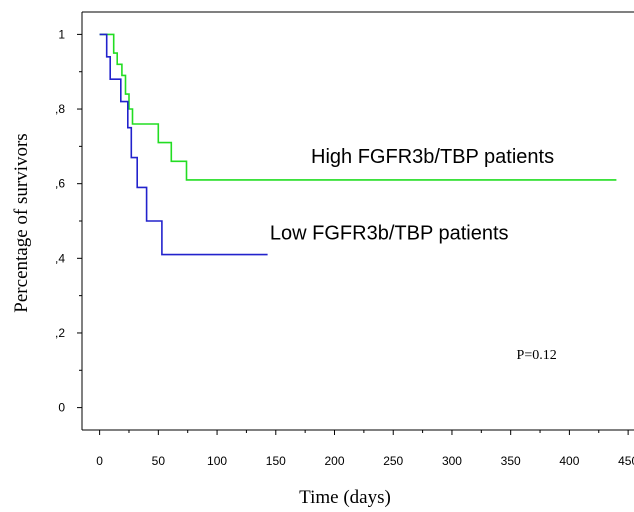 Image resolution: width=634 pixels, height=512 pixels. Describe the element at coordinates (393, 461) in the screenshot. I see `x-tick-label: 250` at that location.